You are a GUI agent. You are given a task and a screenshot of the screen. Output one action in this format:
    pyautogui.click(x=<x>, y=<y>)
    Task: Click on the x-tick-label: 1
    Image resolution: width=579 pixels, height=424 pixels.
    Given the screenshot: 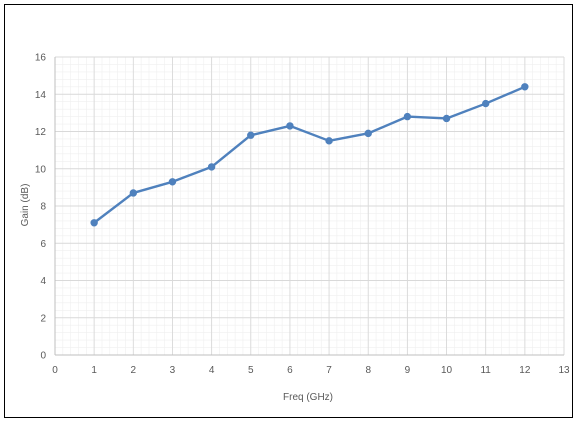 What is the action you would take?
    pyautogui.click(x=94, y=370)
    